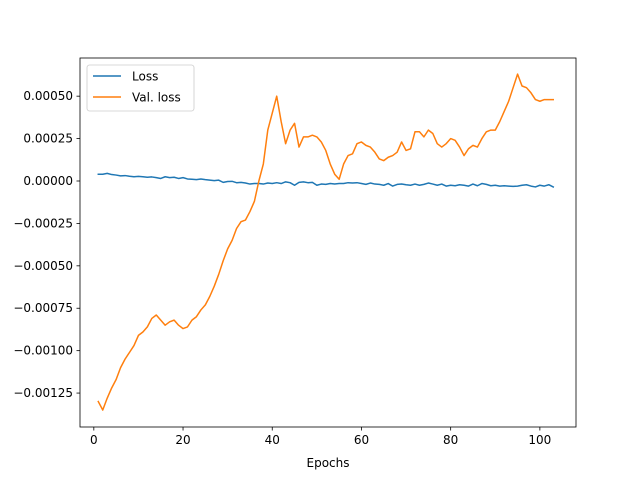 The height and width of the screenshot is (480, 640). Describe the element at coordinates (272, 440) in the screenshot. I see `x-tick-label: 40` at that location.